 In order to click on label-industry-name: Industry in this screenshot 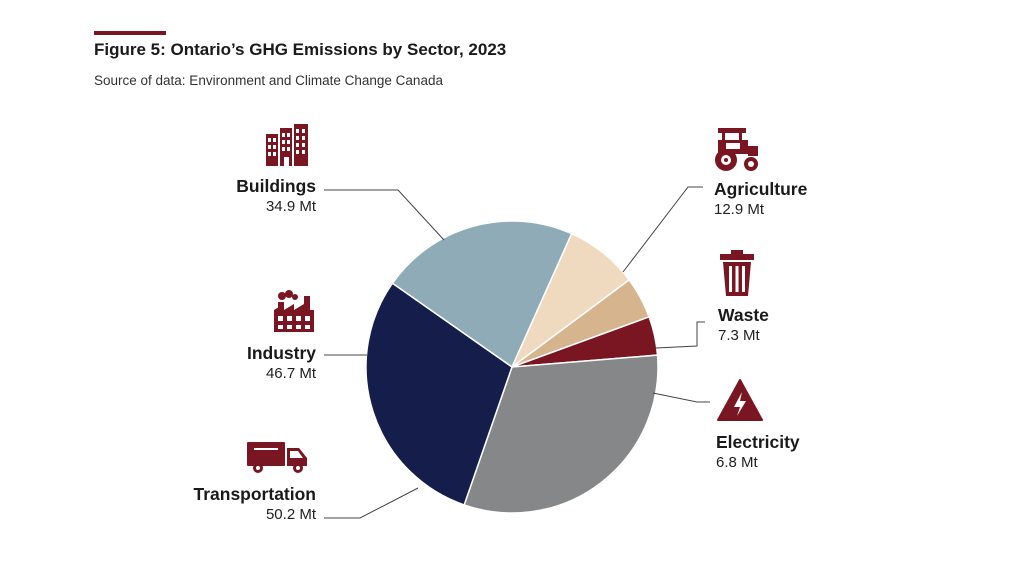, I will do `click(281, 353)`.